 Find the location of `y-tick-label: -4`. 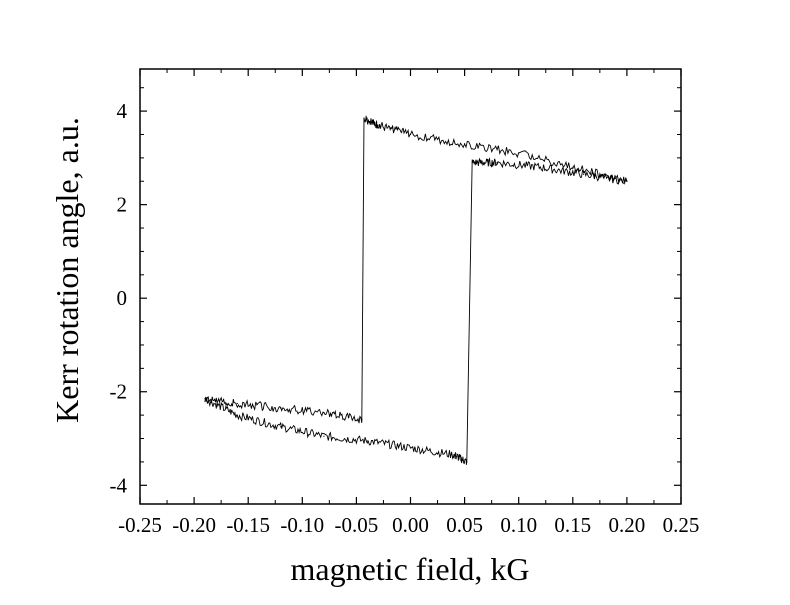

y-tick-label: -4 is located at coordinates (119, 485).